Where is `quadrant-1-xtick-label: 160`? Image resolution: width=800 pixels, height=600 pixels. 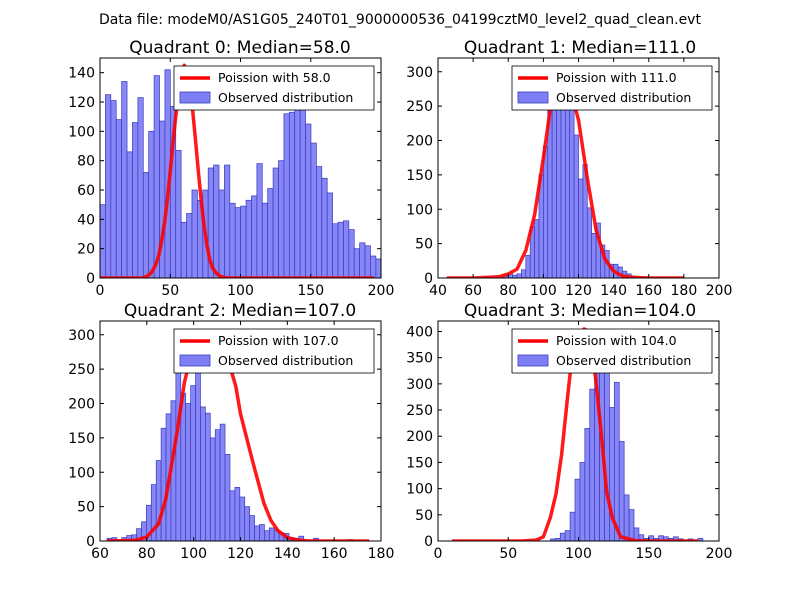 quadrant-1-xtick-label: 160 is located at coordinates (648, 291).